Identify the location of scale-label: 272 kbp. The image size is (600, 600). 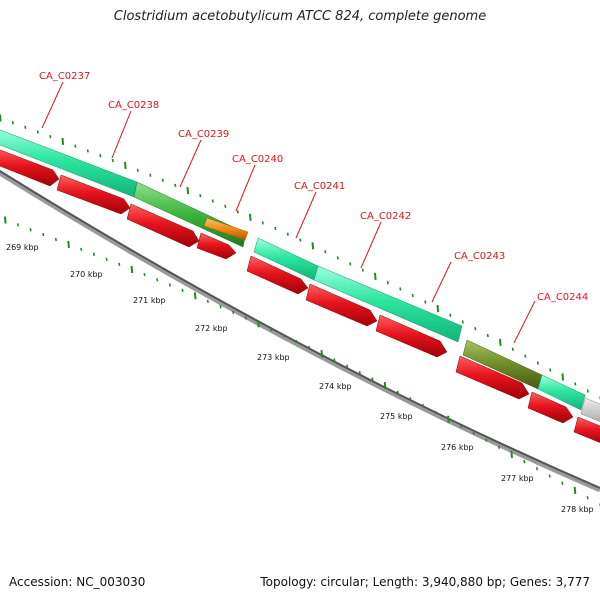
(211, 328).